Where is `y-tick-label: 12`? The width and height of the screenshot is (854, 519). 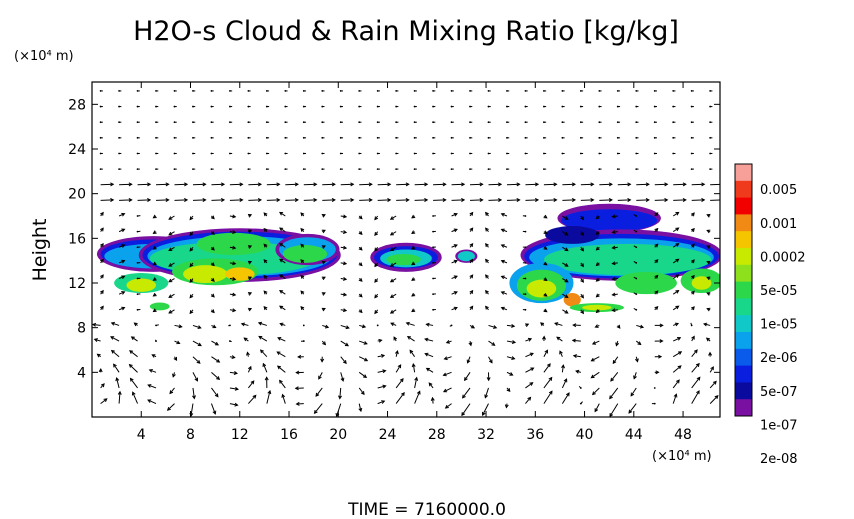
y-tick-label: 12 is located at coordinates (77, 284).